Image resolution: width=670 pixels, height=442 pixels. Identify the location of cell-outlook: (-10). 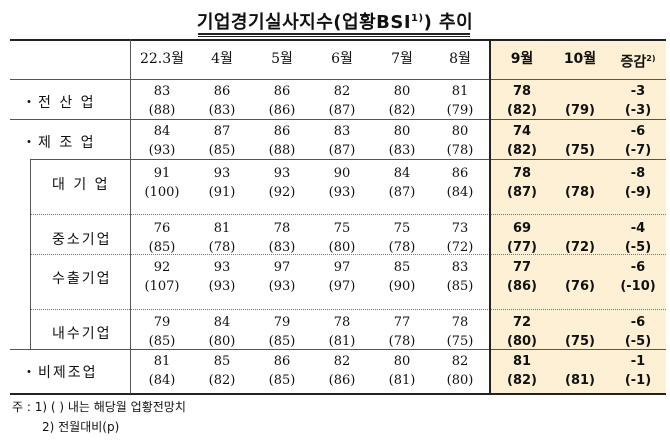
(638, 286).